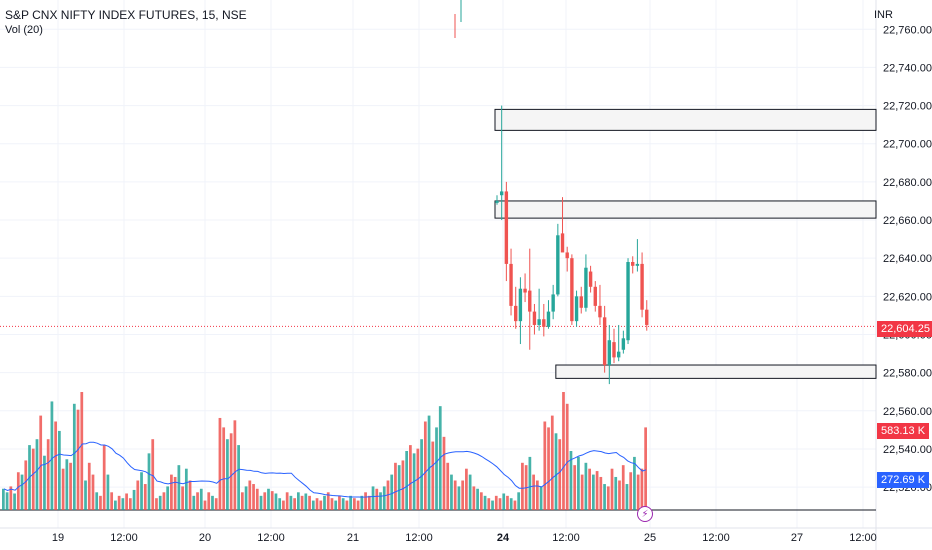  I want to click on time-tick-label: 24, so click(503, 538).